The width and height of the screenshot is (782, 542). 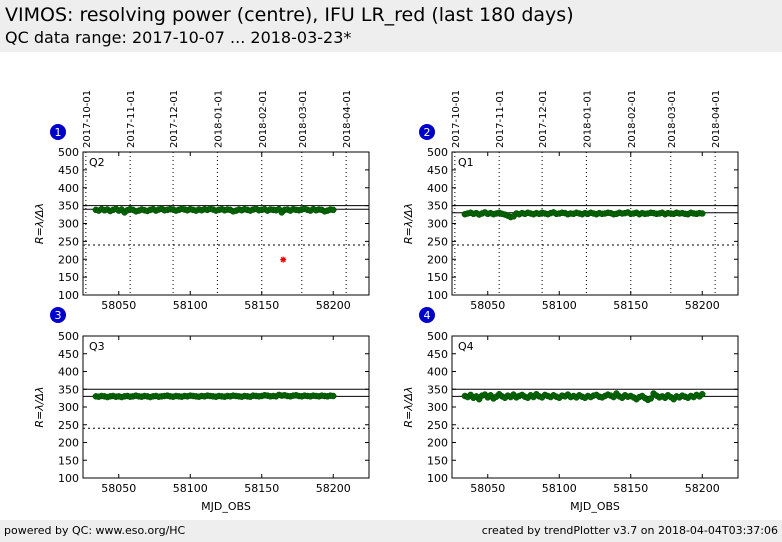 I want to click on panel-number-label: 3, so click(x=58, y=315).